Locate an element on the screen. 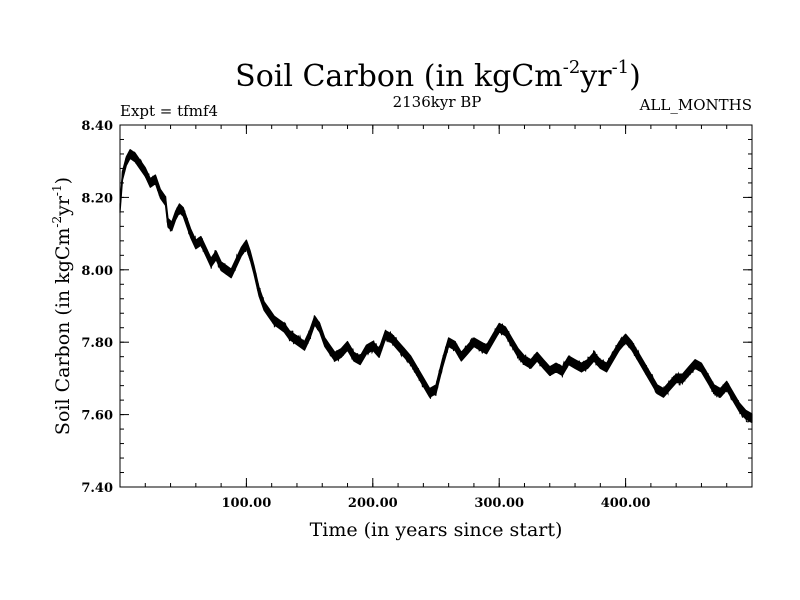 Image resolution: width=800 pixels, height=600 pixels. x-tick-label: 100.00 is located at coordinates (247, 503).